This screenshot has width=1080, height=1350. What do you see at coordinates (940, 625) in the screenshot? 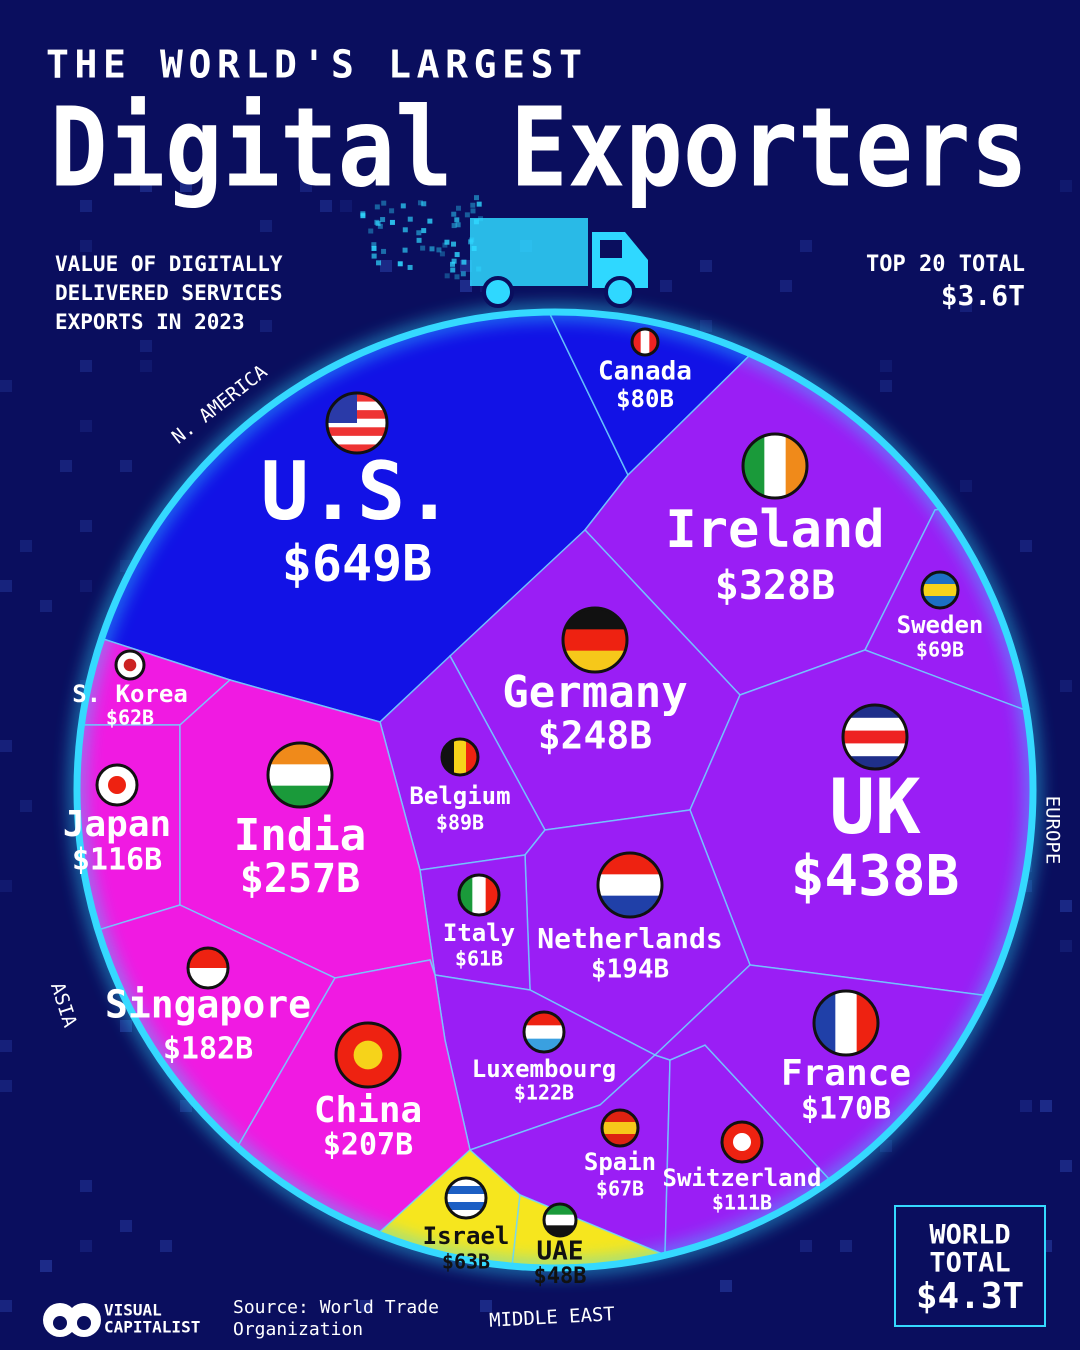
I see `category-label: Sweden` at bounding box center [940, 625].